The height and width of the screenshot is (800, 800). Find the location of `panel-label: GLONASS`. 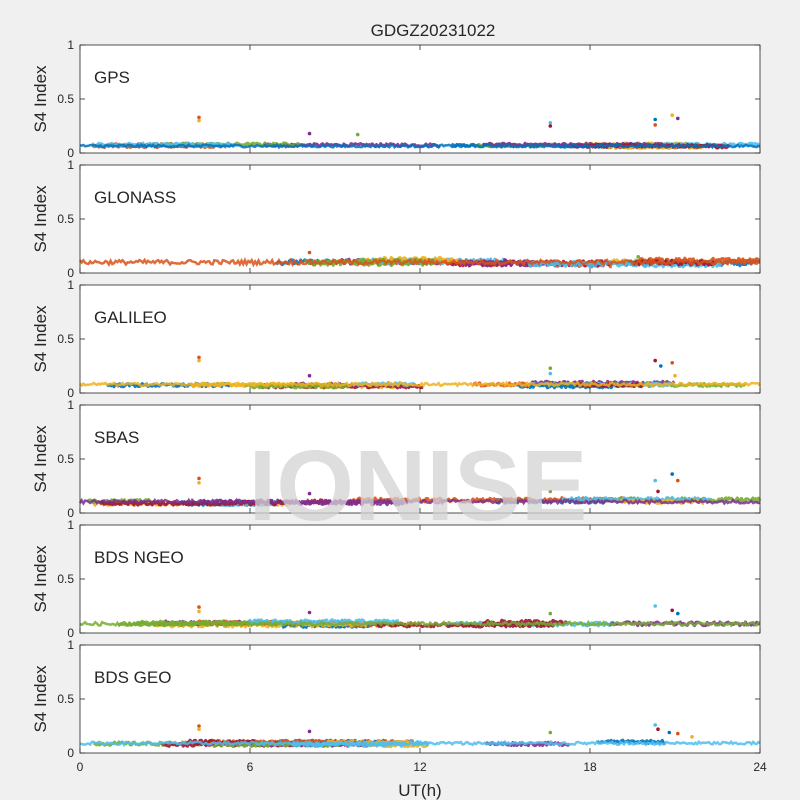

panel-label: GLONASS is located at coordinates (135, 197).